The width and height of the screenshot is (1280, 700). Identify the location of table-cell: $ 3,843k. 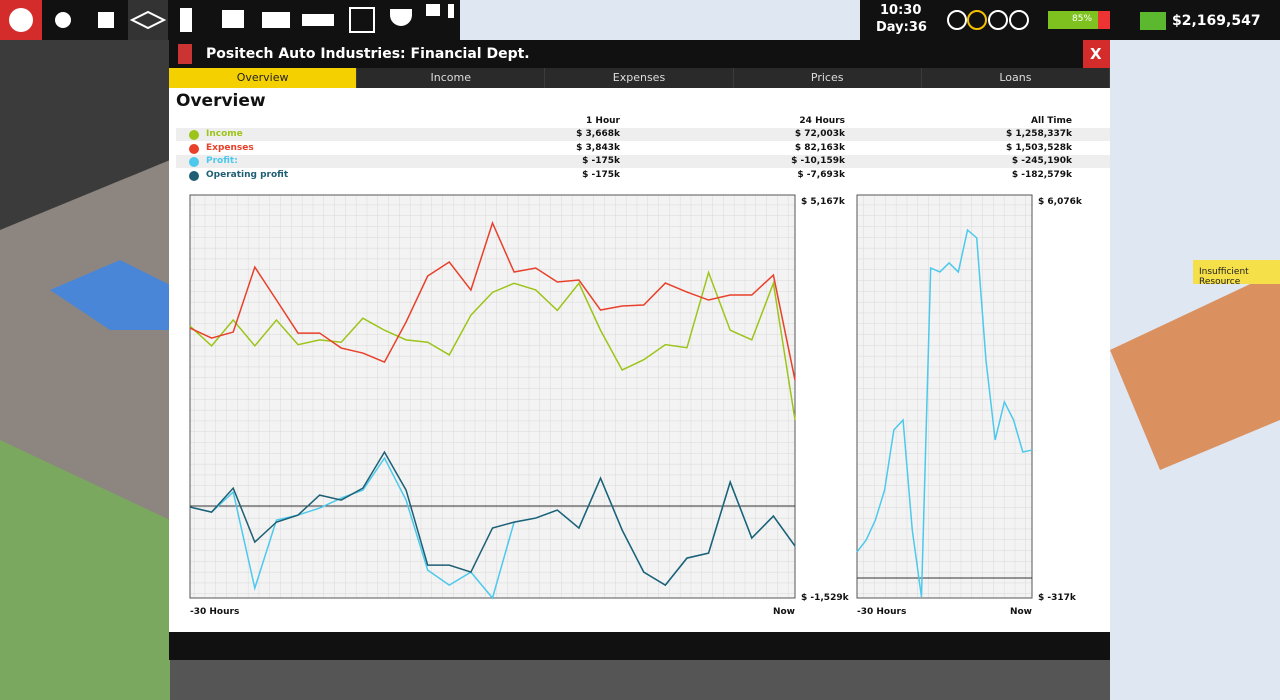
(598, 147).